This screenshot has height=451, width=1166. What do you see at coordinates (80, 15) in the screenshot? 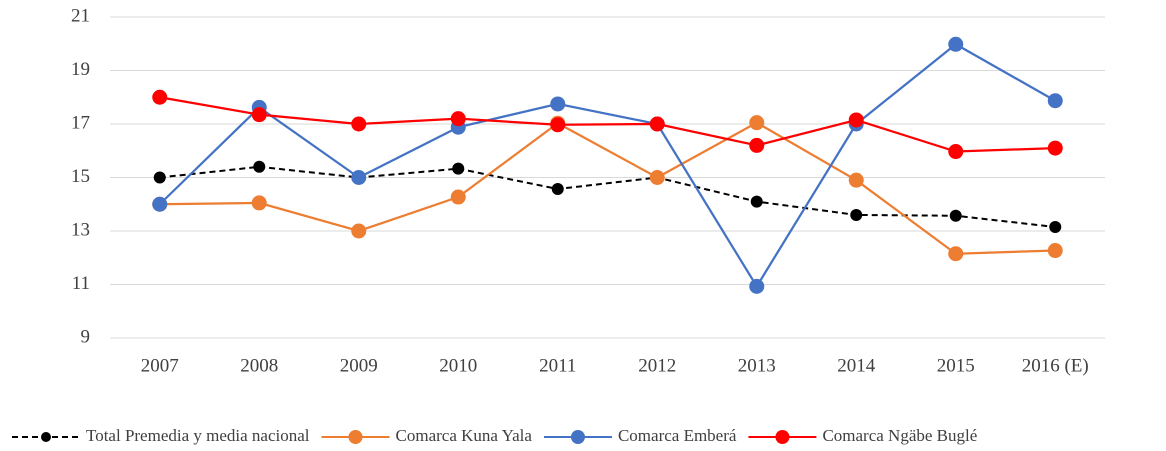
I see `y-tick-label: 21` at bounding box center [80, 15].